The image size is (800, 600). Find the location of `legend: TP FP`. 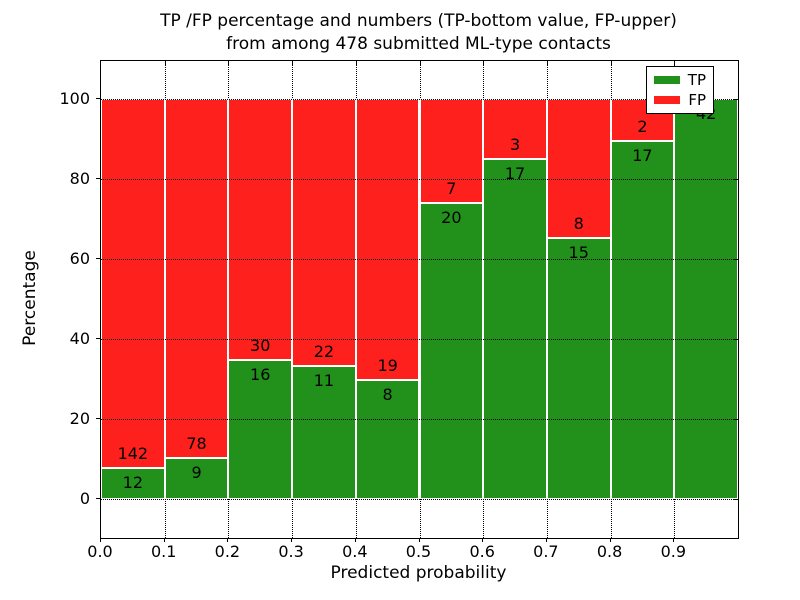

legend: TP FP is located at coordinates (680, 90).